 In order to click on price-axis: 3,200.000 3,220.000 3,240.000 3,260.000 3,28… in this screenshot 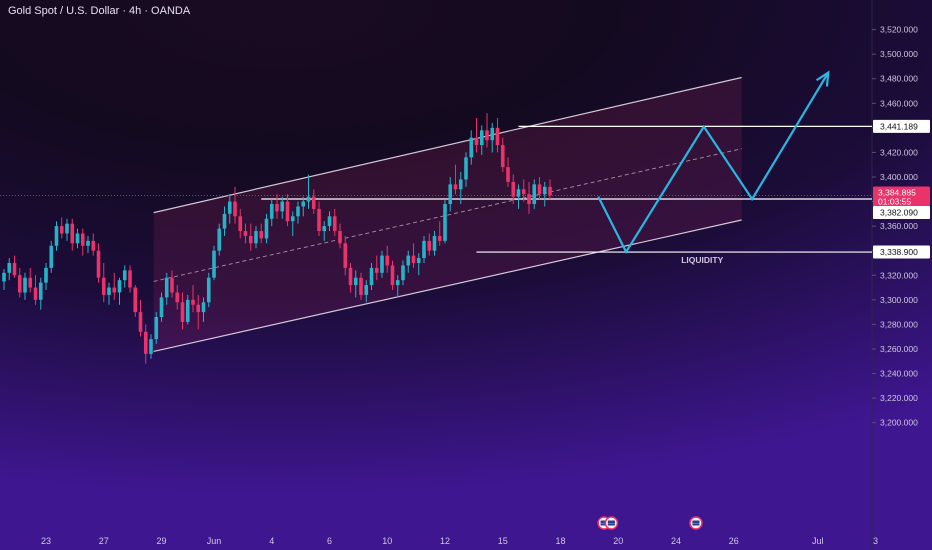, I will do `click(895, 226)`.